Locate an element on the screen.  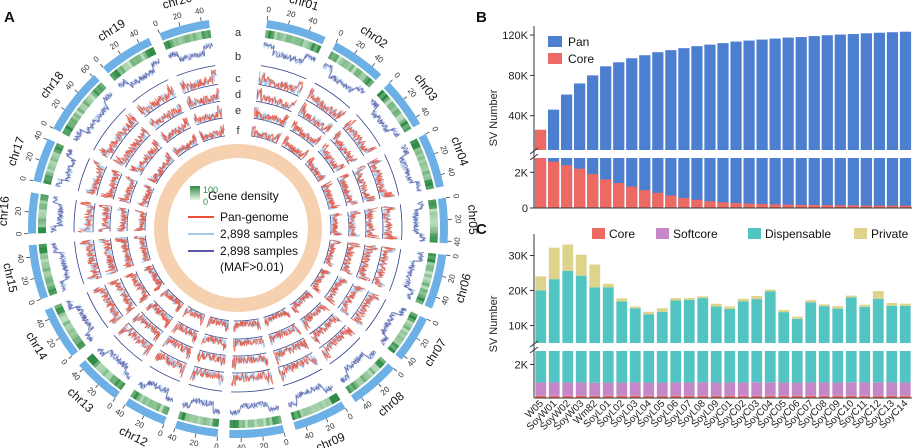
chromosome-band-chr11 is located at coordinates (196, 428).